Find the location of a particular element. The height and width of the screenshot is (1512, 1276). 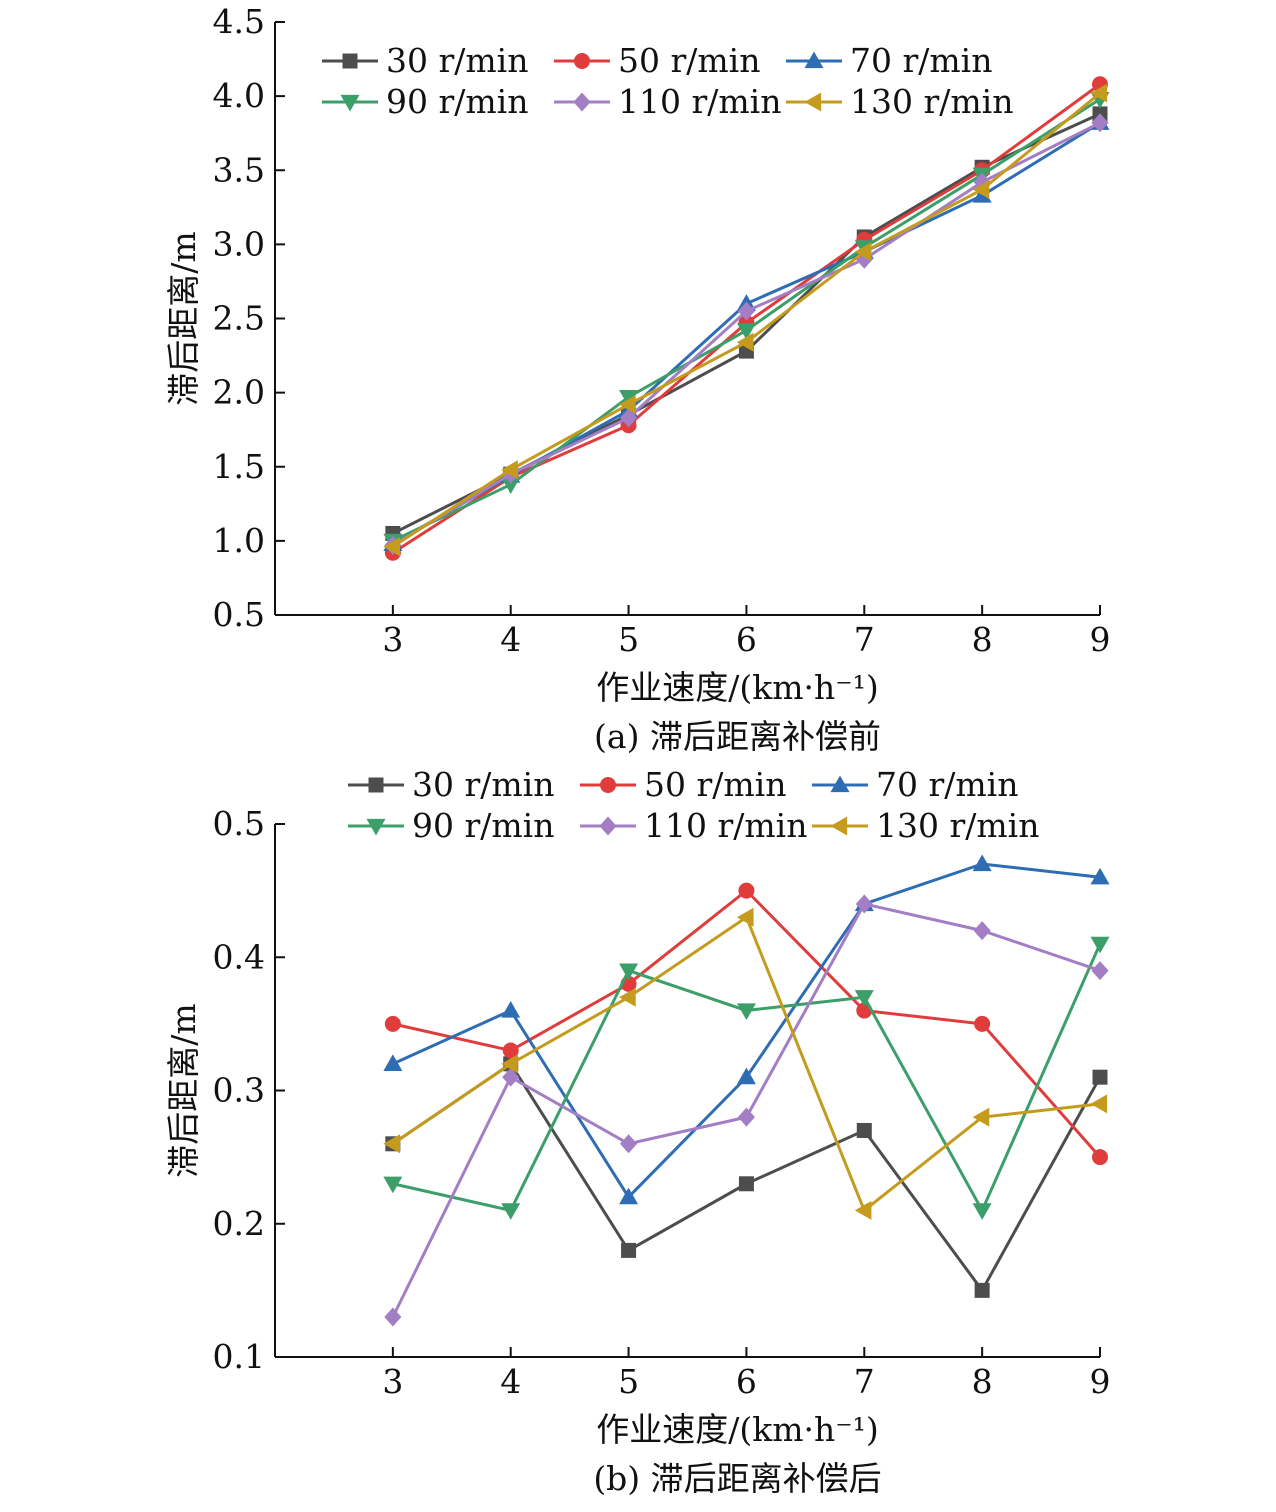

series-70-r-min is located at coordinates (746, 1029).